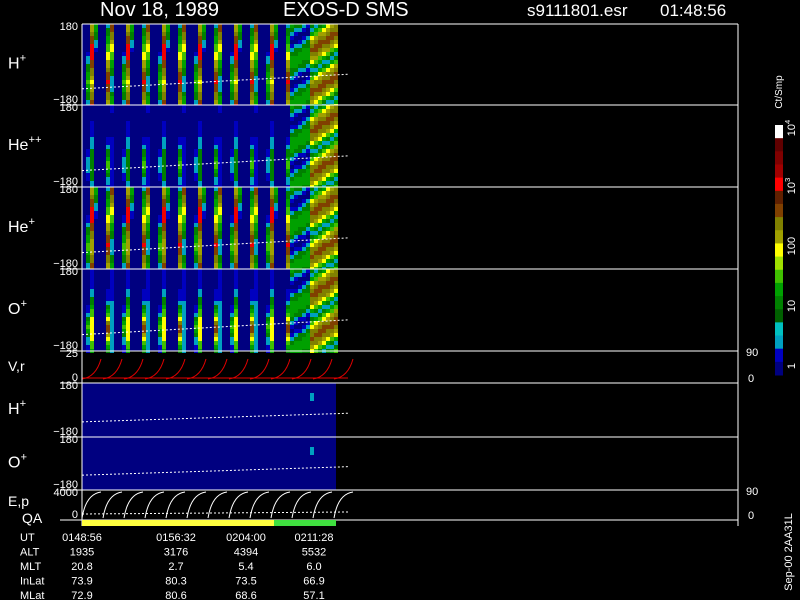 The image size is (800, 600). What do you see at coordinates (313, 567) in the screenshot?
I see `ephemeris-value: 6.0` at bounding box center [313, 567].